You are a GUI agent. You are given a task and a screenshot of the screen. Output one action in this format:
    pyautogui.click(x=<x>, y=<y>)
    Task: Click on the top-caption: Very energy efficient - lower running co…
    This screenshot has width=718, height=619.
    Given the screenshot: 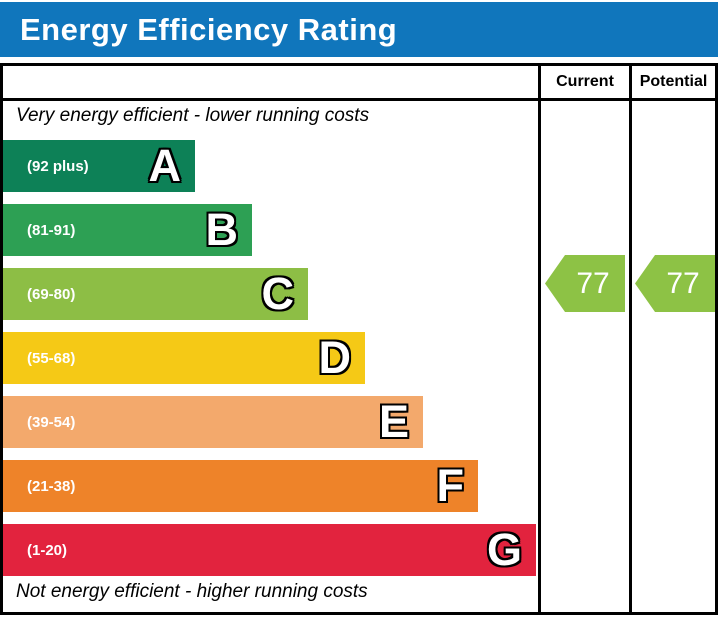 What is the action you would take?
    pyautogui.click(x=193, y=115)
    